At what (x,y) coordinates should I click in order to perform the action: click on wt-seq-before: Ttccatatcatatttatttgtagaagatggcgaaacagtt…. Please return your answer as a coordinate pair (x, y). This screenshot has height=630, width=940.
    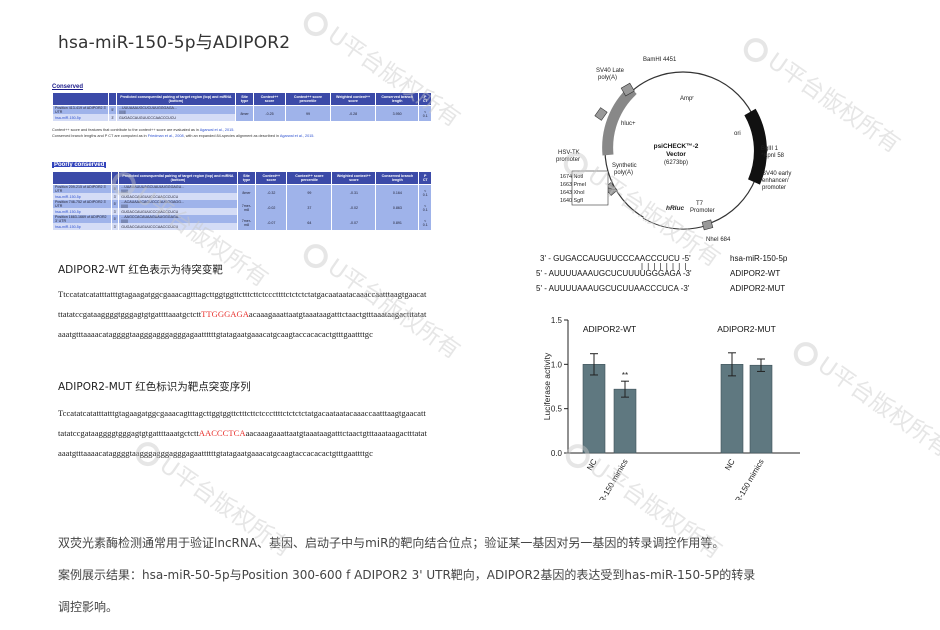
    Looking at the image, I should click on (242, 304).